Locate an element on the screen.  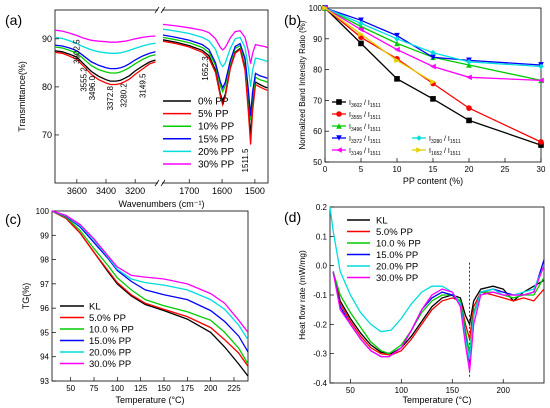
y-axis-label: Normalized Band Intensity Ratio (%) is located at coordinates (302, 84).